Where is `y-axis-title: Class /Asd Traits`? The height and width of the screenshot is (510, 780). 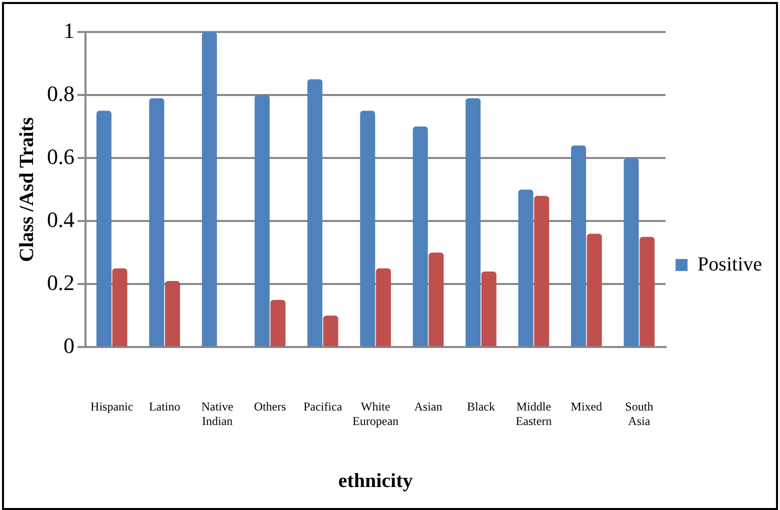 y-axis-title: Class /Asd Traits is located at coordinates (27, 189).